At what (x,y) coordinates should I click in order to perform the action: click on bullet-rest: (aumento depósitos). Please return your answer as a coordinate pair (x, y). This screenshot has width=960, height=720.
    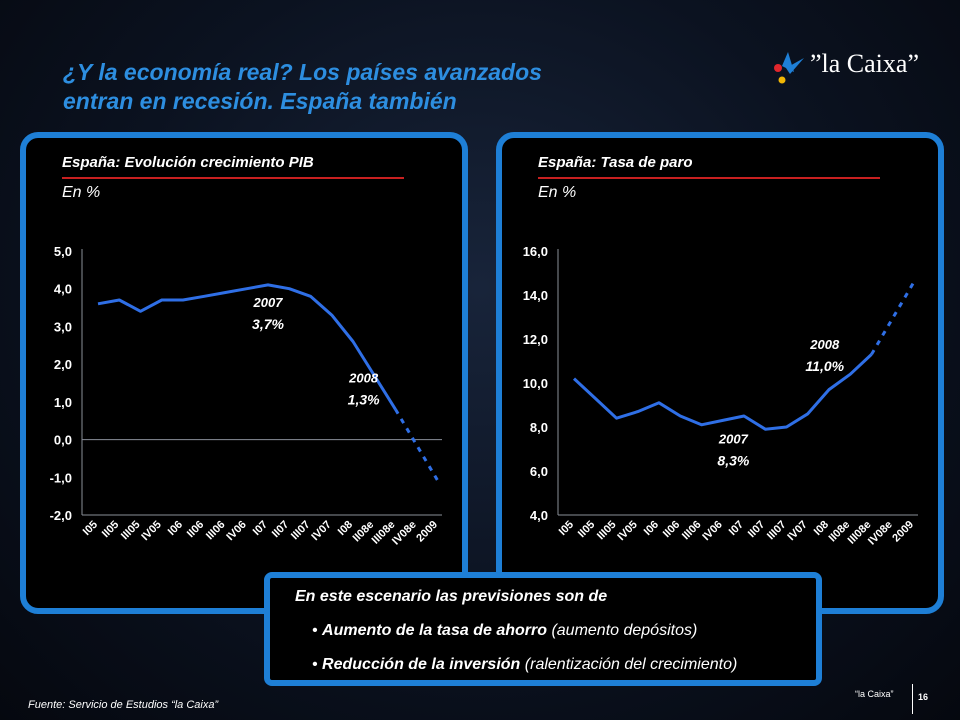
    Looking at the image, I should click on (624, 630).